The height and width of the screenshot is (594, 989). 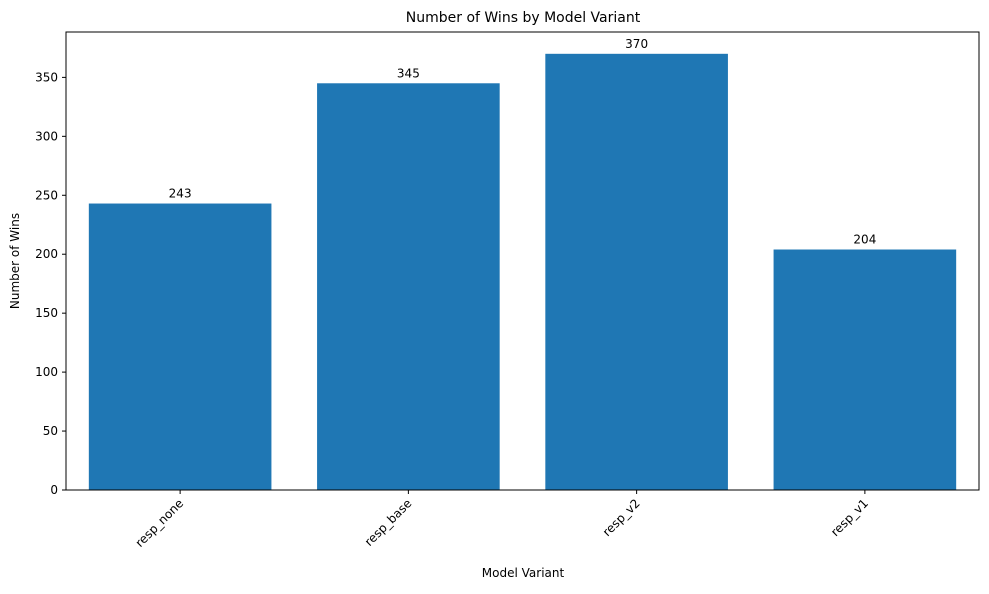 I want to click on y-tick-label: 200, so click(x=46, y=254).